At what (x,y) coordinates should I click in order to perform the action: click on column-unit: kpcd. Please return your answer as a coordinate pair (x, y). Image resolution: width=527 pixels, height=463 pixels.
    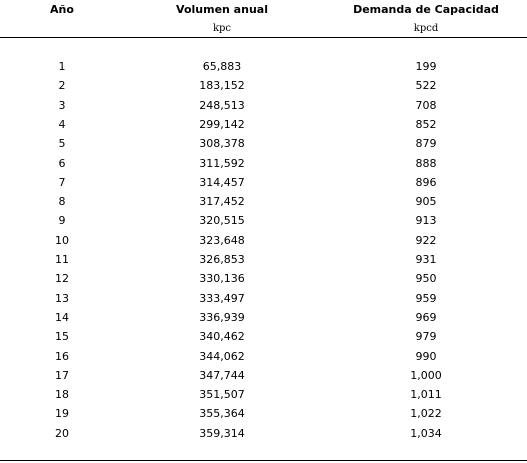
    Looking at the image, I should click on (426, 28).